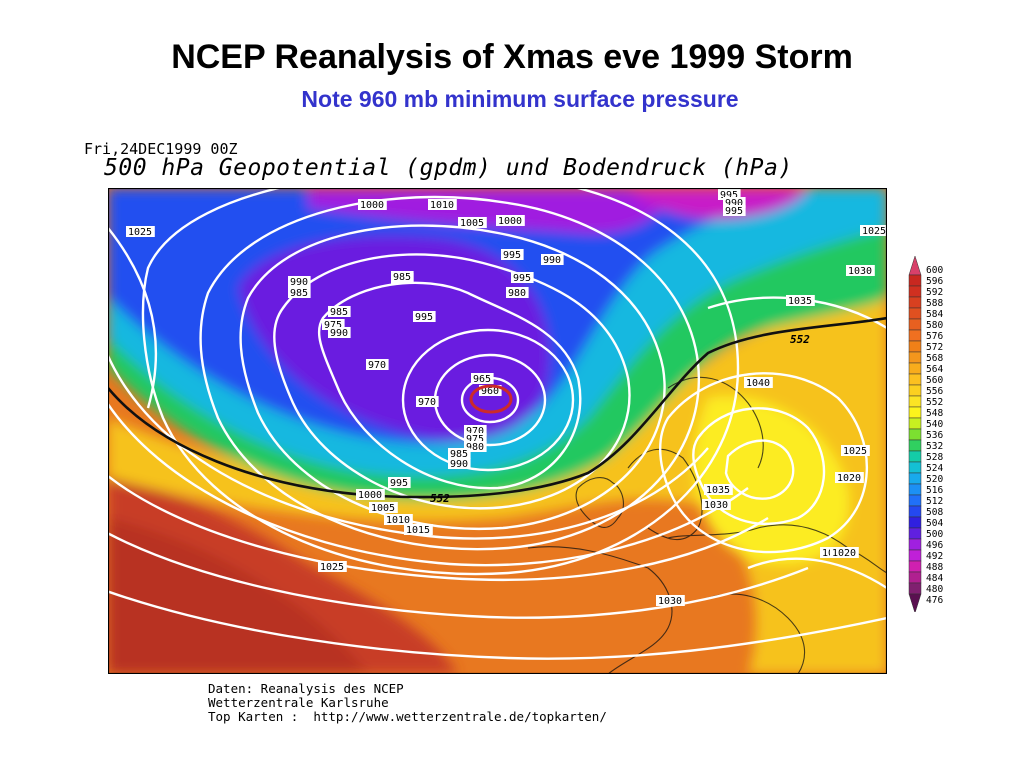 The image size is (1024, 768). Describe the element at coordinates (934, 479) in the screenshot. I see `legend-label: 520` at that location.